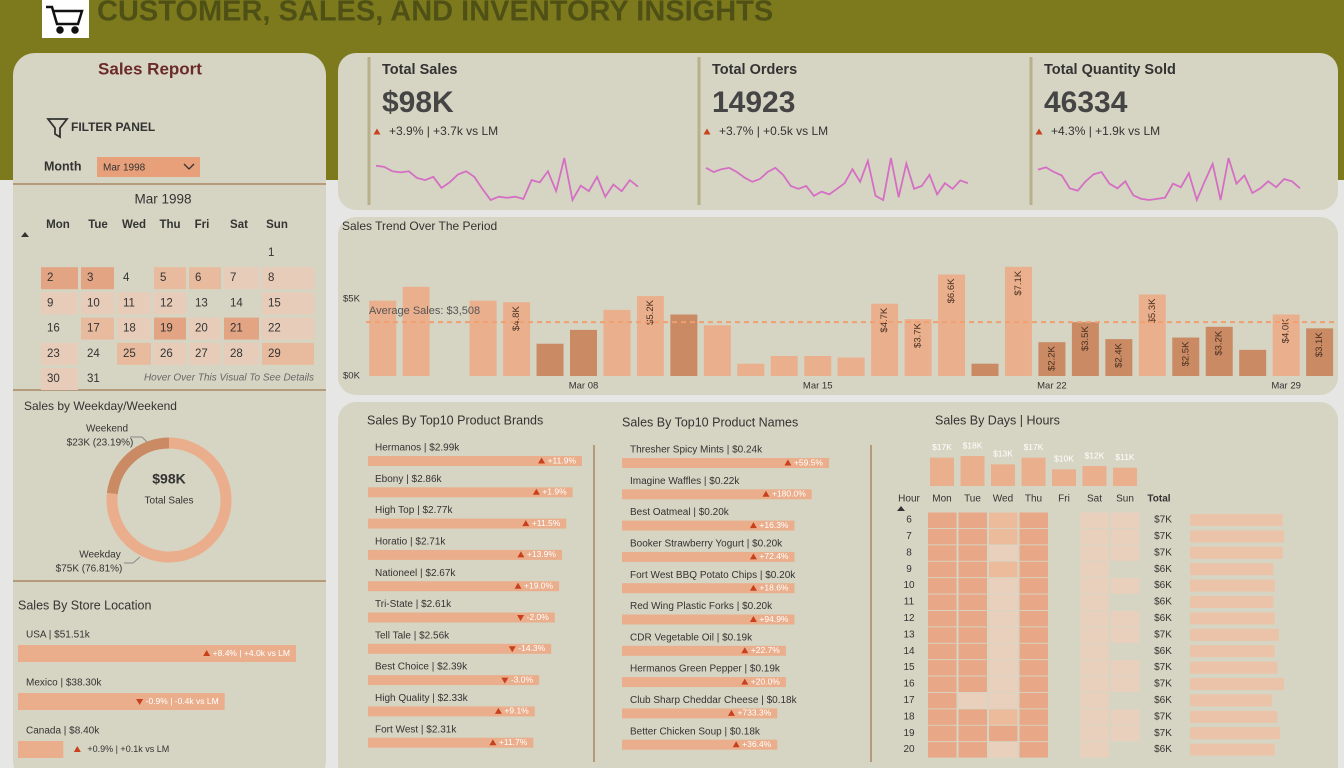  What do you see at coordinates (701, 606) in the screenshot?
I see `bar-label: Red Wing Plastic Forks | $0.20k` at bounding box center [701, 606].